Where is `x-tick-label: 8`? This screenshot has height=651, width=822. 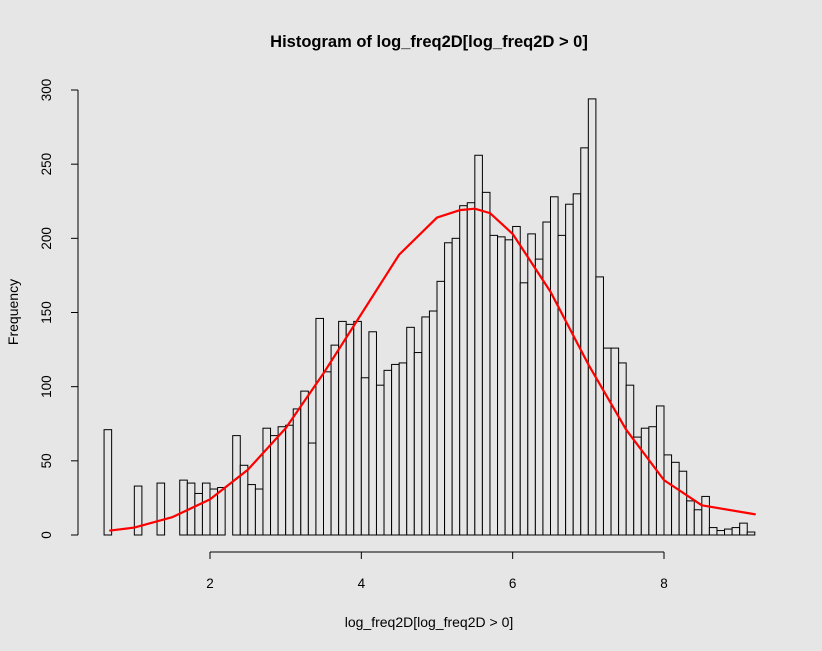
x-tick-label: 8 is located at coordinates (664, 583).